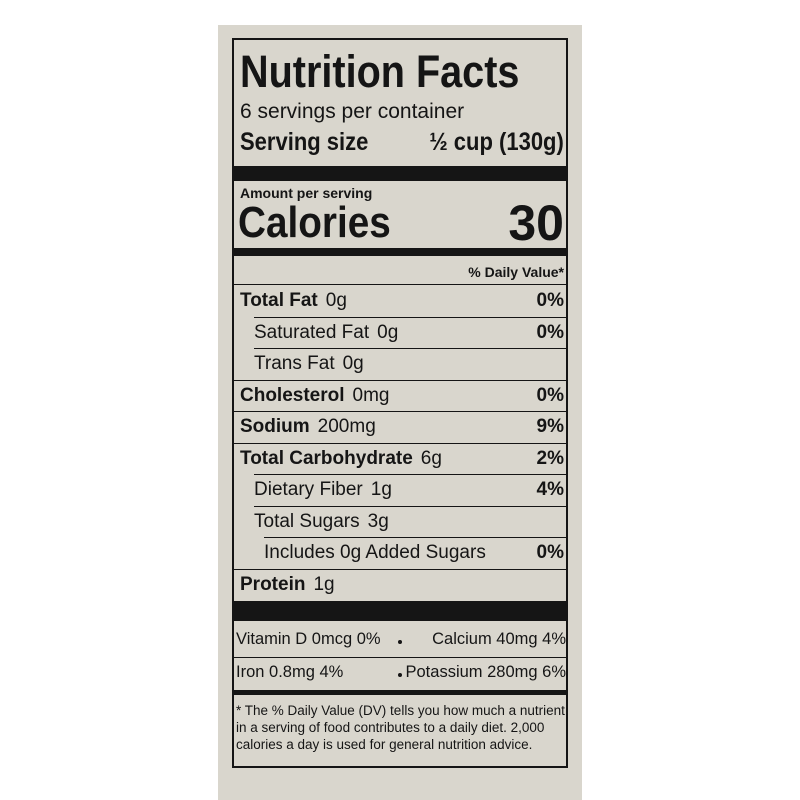 This screenshot has height=800, width=800. What do you see at coordinates (400, 301) in the screenshot?
I see `nutrient-row: Total Fat 0g 0%` at bounding box center [400, 301].